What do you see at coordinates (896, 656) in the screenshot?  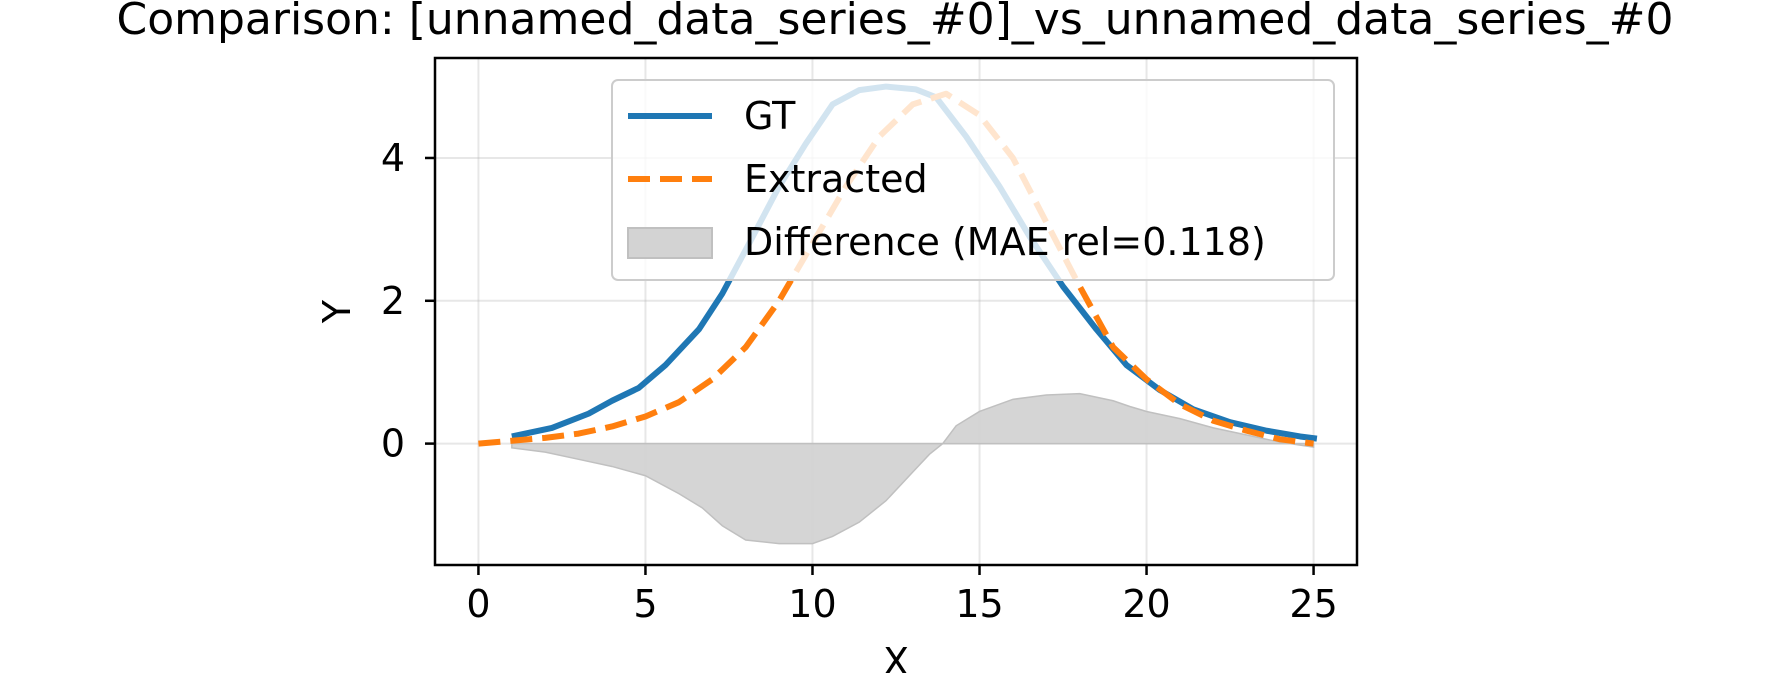 I see `x-axis-label: X` at bounding box center [896, 656].